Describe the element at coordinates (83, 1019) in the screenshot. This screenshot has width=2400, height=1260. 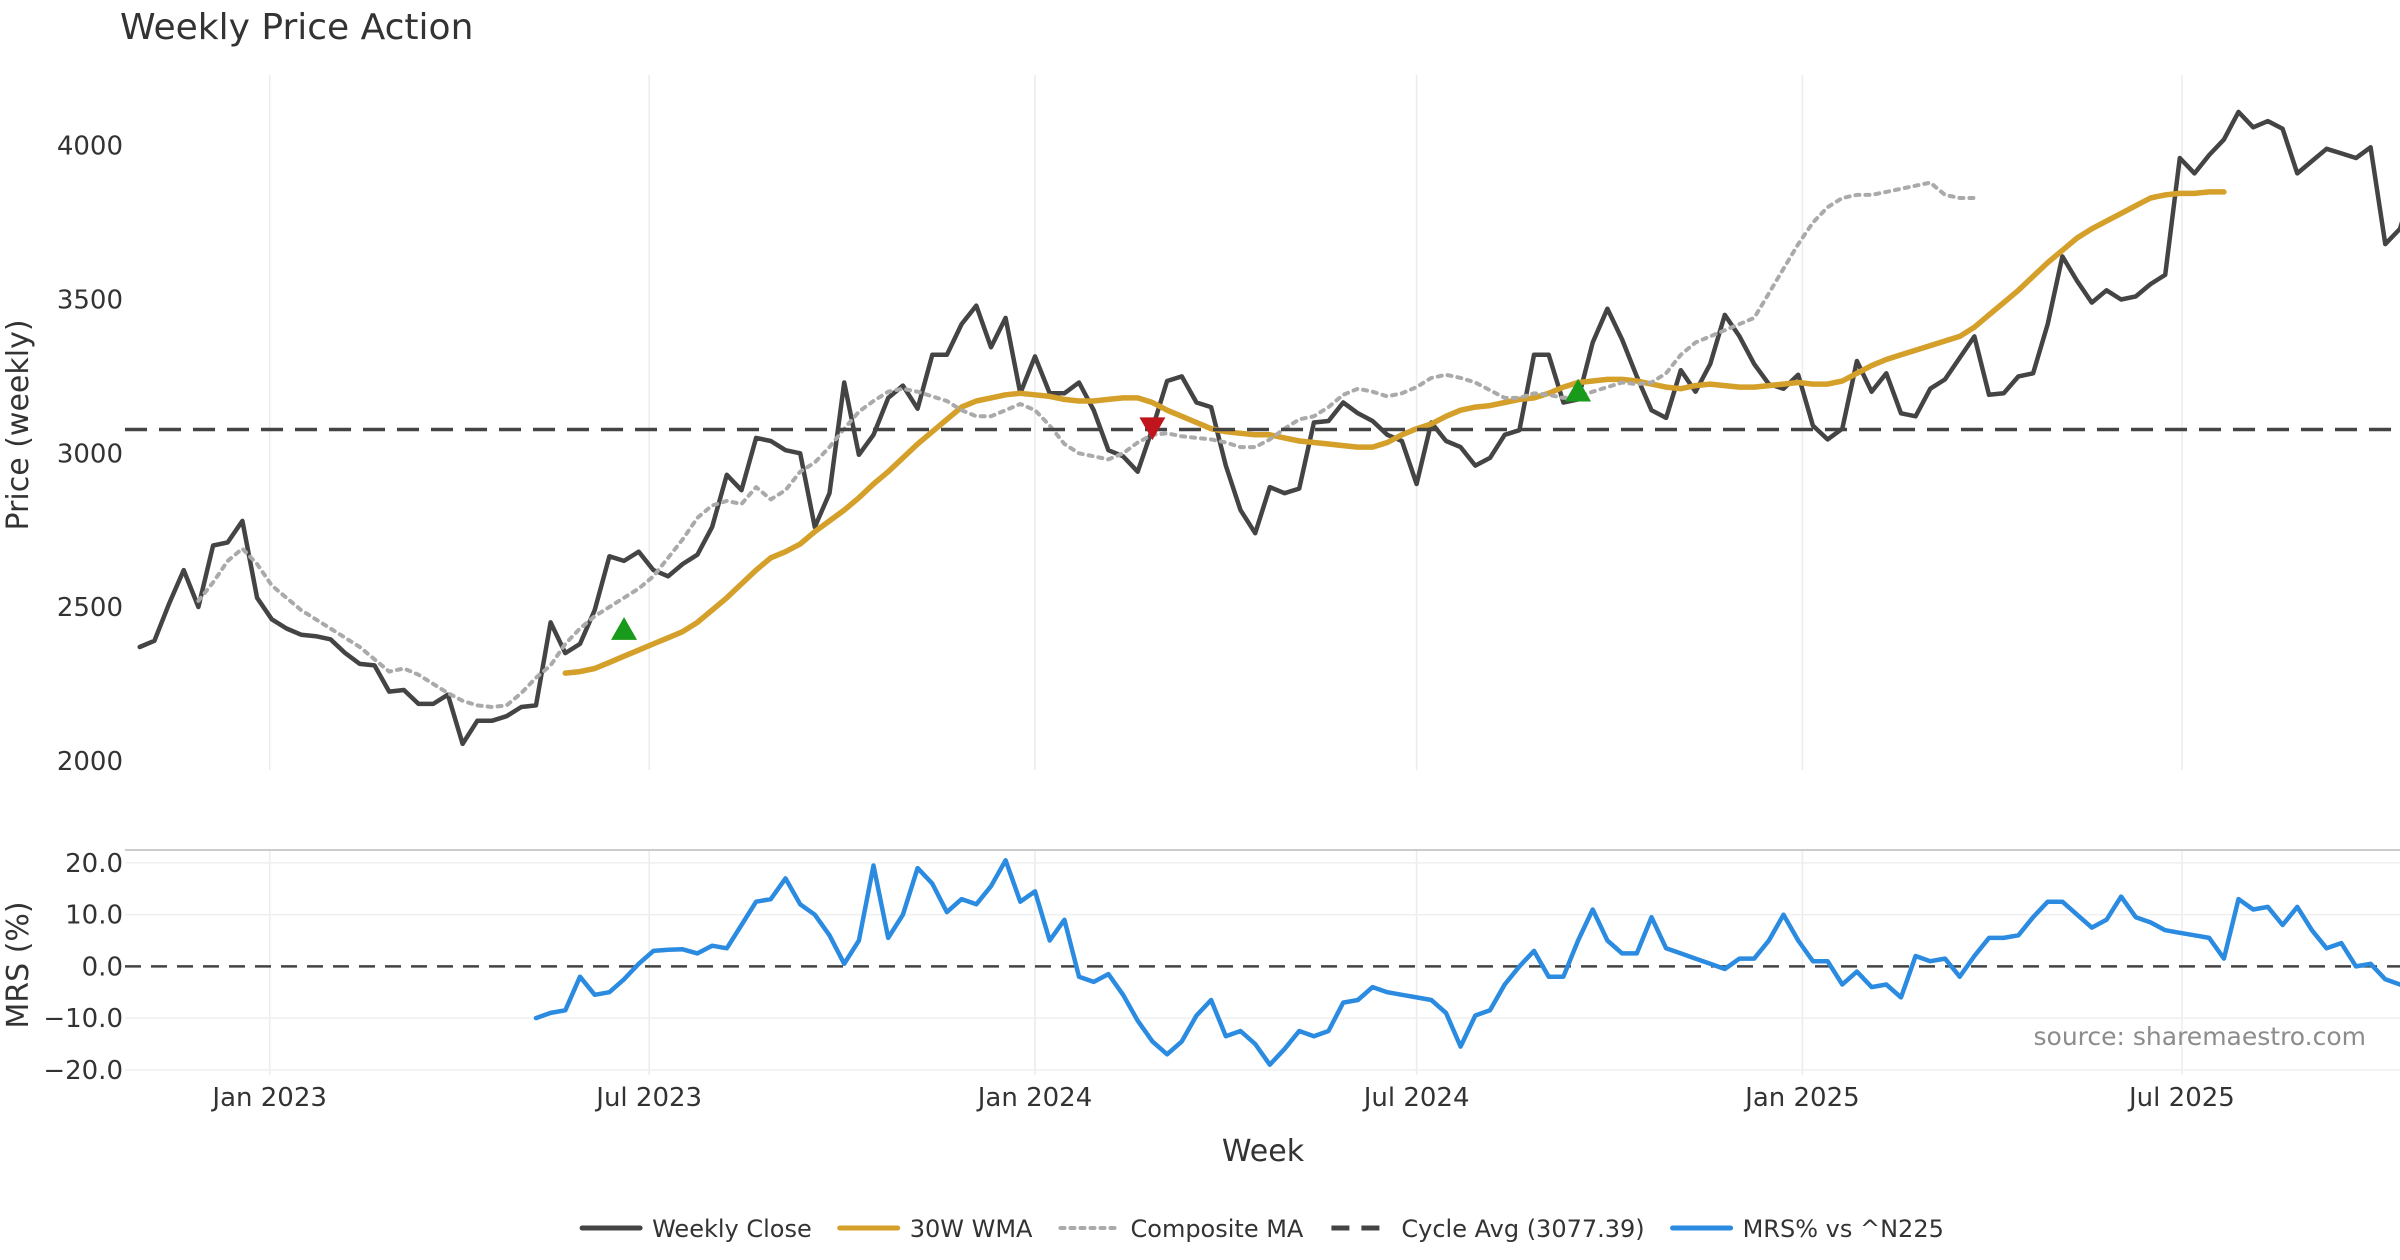
I see `mrs-ytick-label: −10.0` at that location.